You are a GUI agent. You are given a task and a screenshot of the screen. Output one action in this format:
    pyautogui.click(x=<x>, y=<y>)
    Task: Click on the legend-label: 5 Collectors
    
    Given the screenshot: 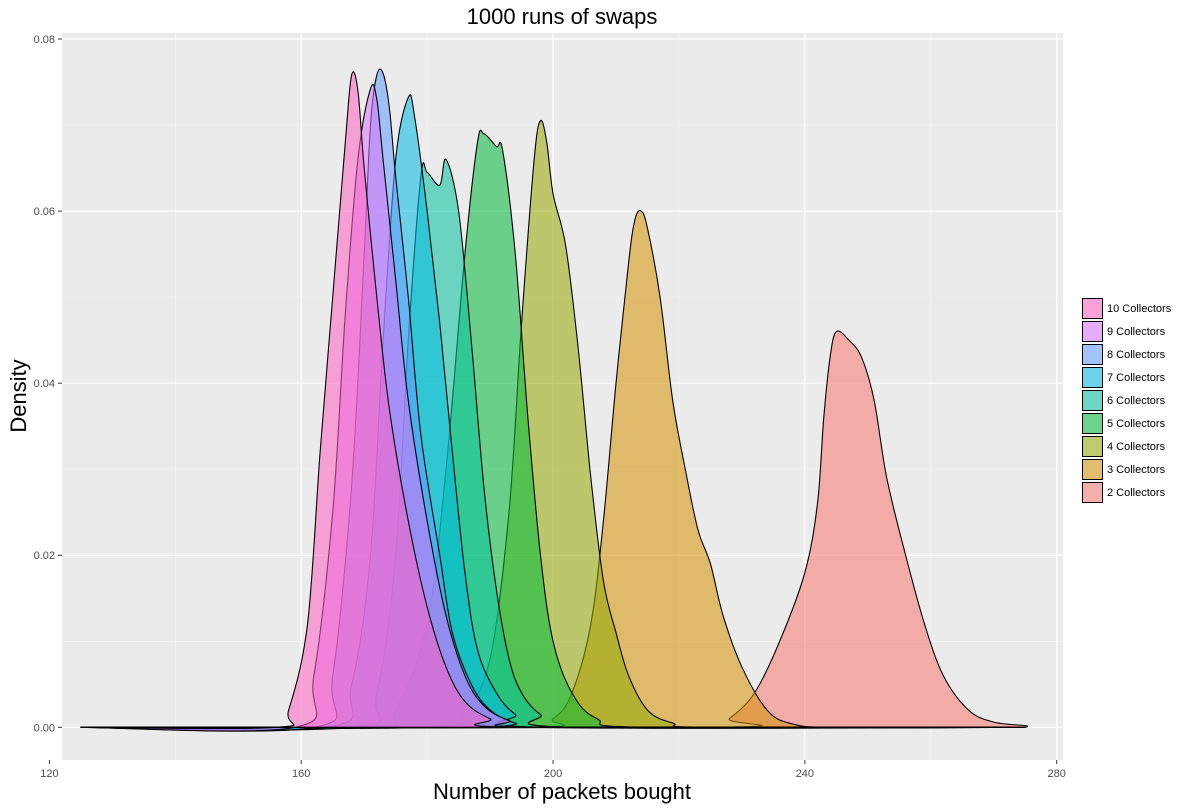 What is the action you would take?
    pyautogui.click(x=1136, y=424)
    